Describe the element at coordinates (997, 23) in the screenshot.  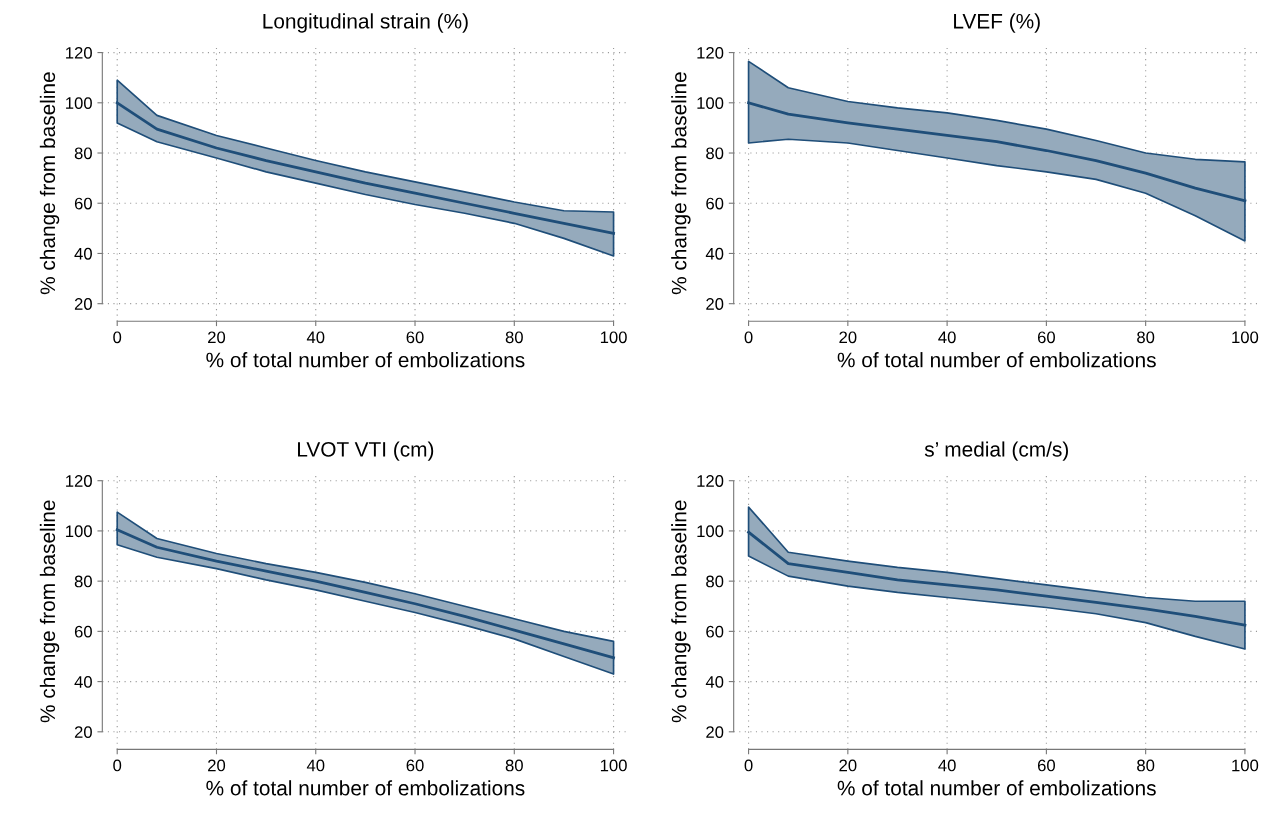
I see `chart-title: LVEF (%)` at that location.